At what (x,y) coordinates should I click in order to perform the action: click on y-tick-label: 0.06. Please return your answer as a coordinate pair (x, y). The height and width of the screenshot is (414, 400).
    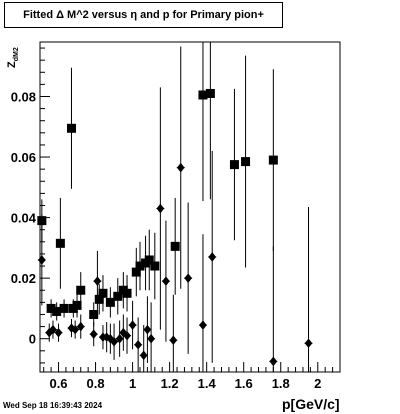
    Looking at the image, I should click on (23, 157).